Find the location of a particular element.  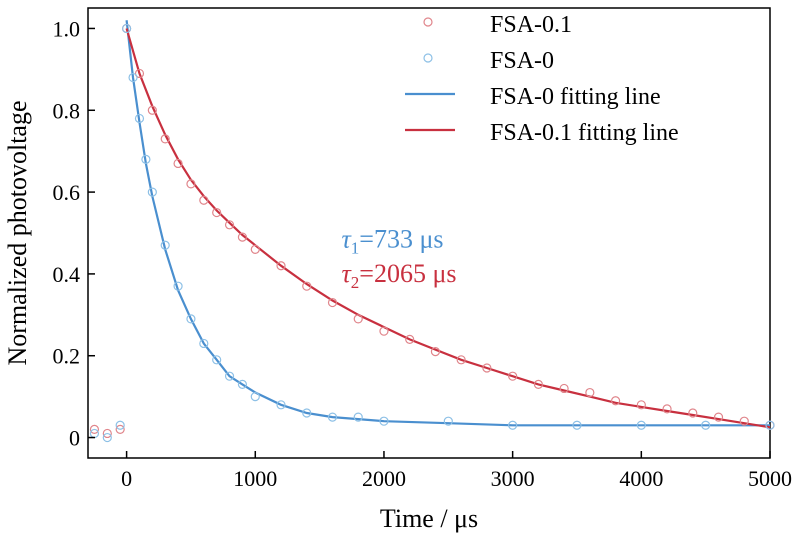

tau-subscript: 1 is located at coordinates (355, 247).